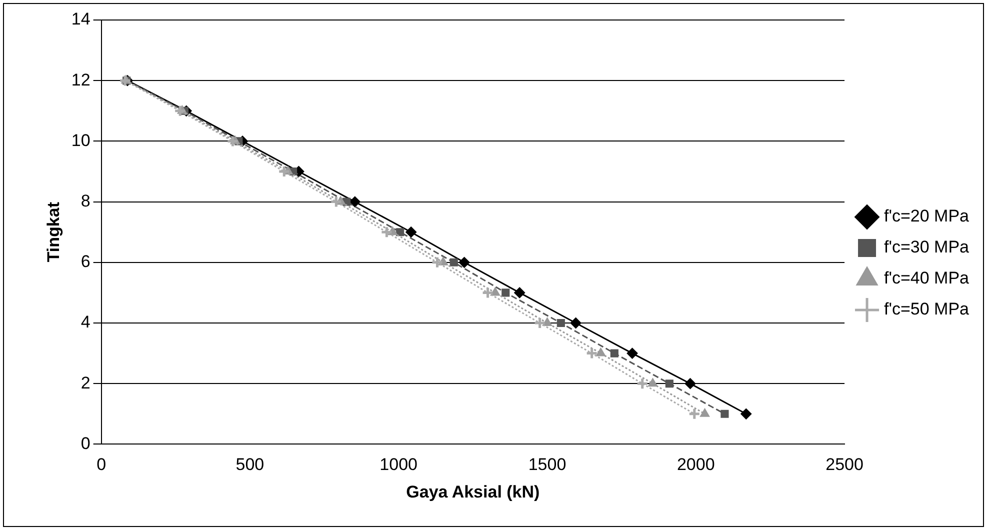 Image resolution: width=989 pixels, height=532 pixels. I want to click on x-tick-label: 1000, so click(399, 464).